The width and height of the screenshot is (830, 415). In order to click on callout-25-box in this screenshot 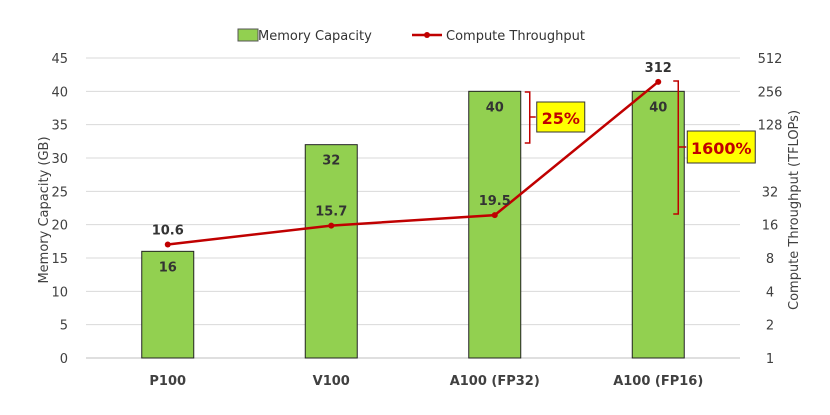, I will do `click(561, 117)`.